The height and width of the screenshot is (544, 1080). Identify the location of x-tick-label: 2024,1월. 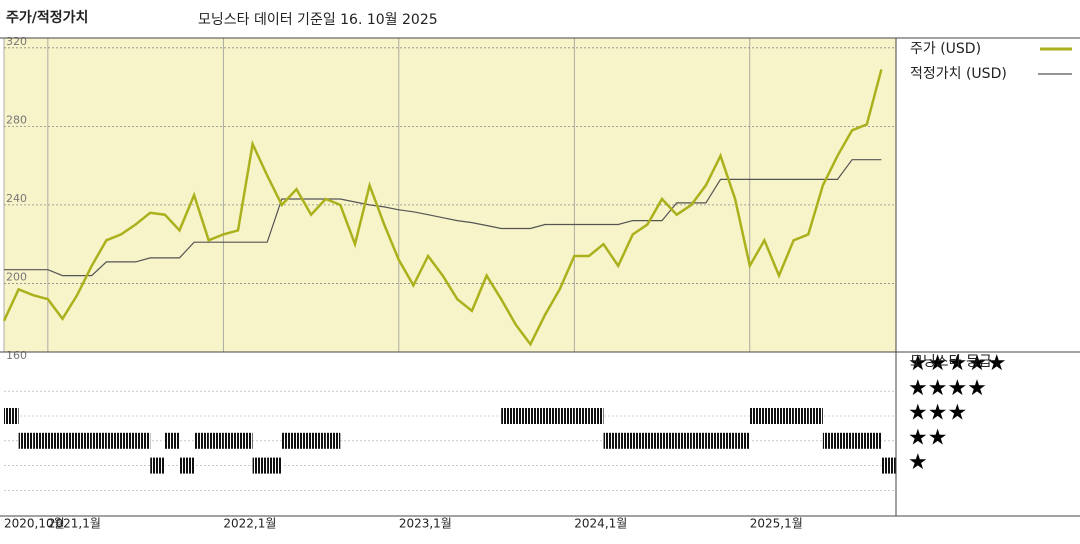
(600, 524).